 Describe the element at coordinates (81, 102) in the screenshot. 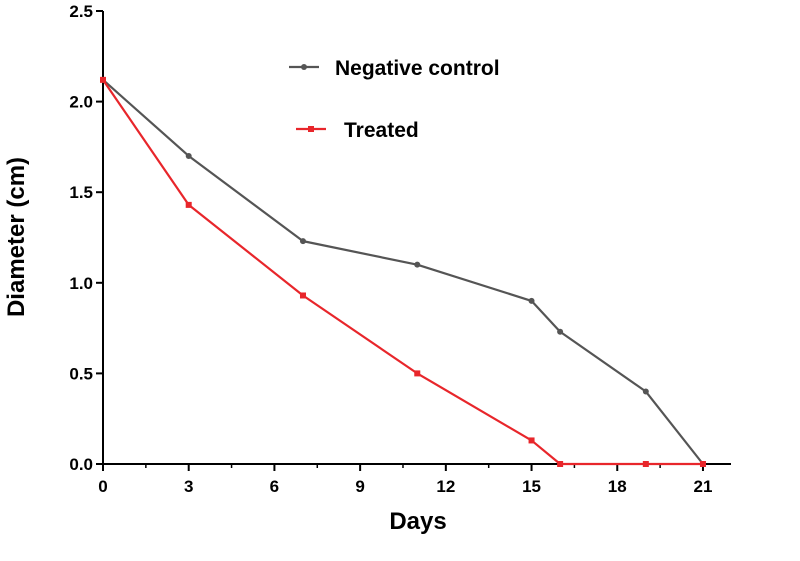

I see `y-tick-label: 2.0` at that location.